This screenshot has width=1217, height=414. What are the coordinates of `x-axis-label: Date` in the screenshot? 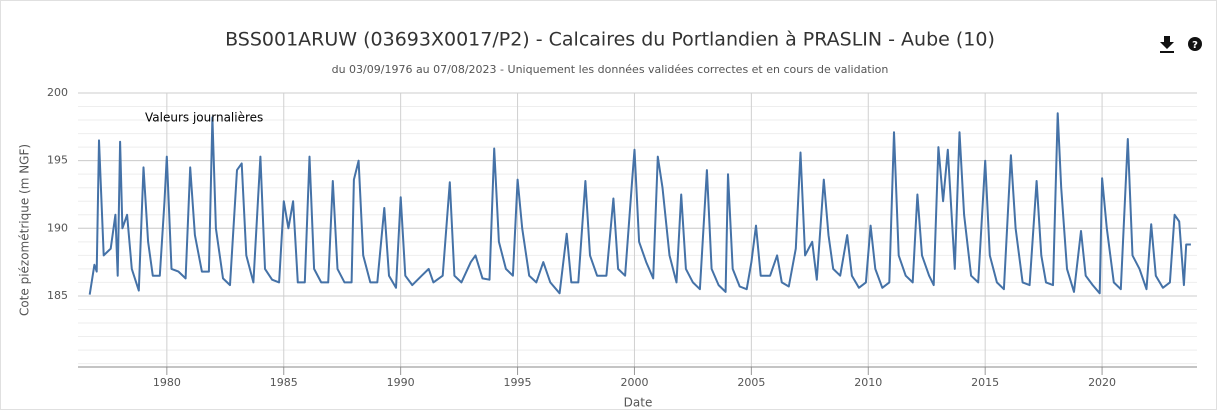 It's located at (638, 403).